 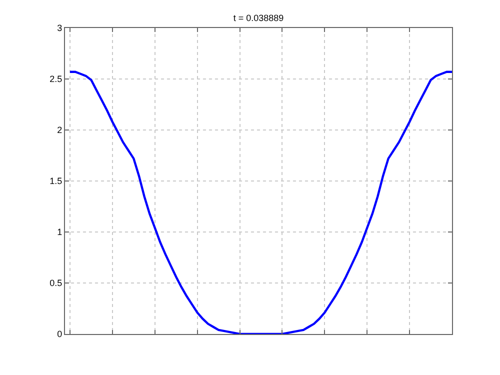 I want to click on y-tick-label: 1.5, so click(x=56, y=181).